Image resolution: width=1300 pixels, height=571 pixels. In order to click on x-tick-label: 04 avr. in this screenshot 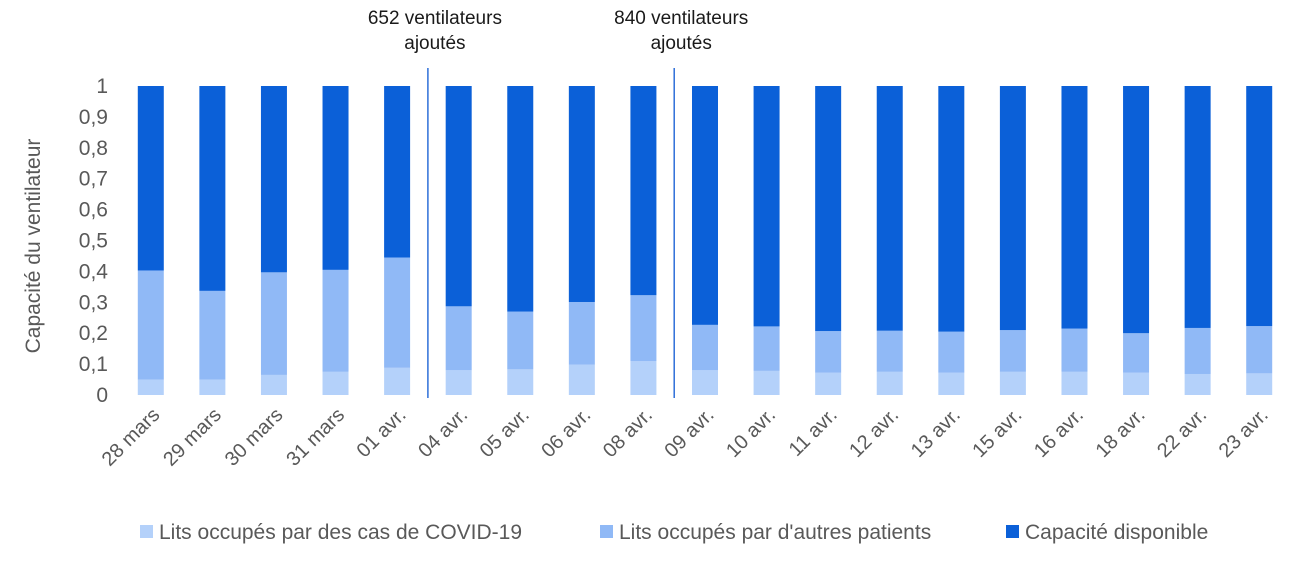, I will do `click(443, 433)`.